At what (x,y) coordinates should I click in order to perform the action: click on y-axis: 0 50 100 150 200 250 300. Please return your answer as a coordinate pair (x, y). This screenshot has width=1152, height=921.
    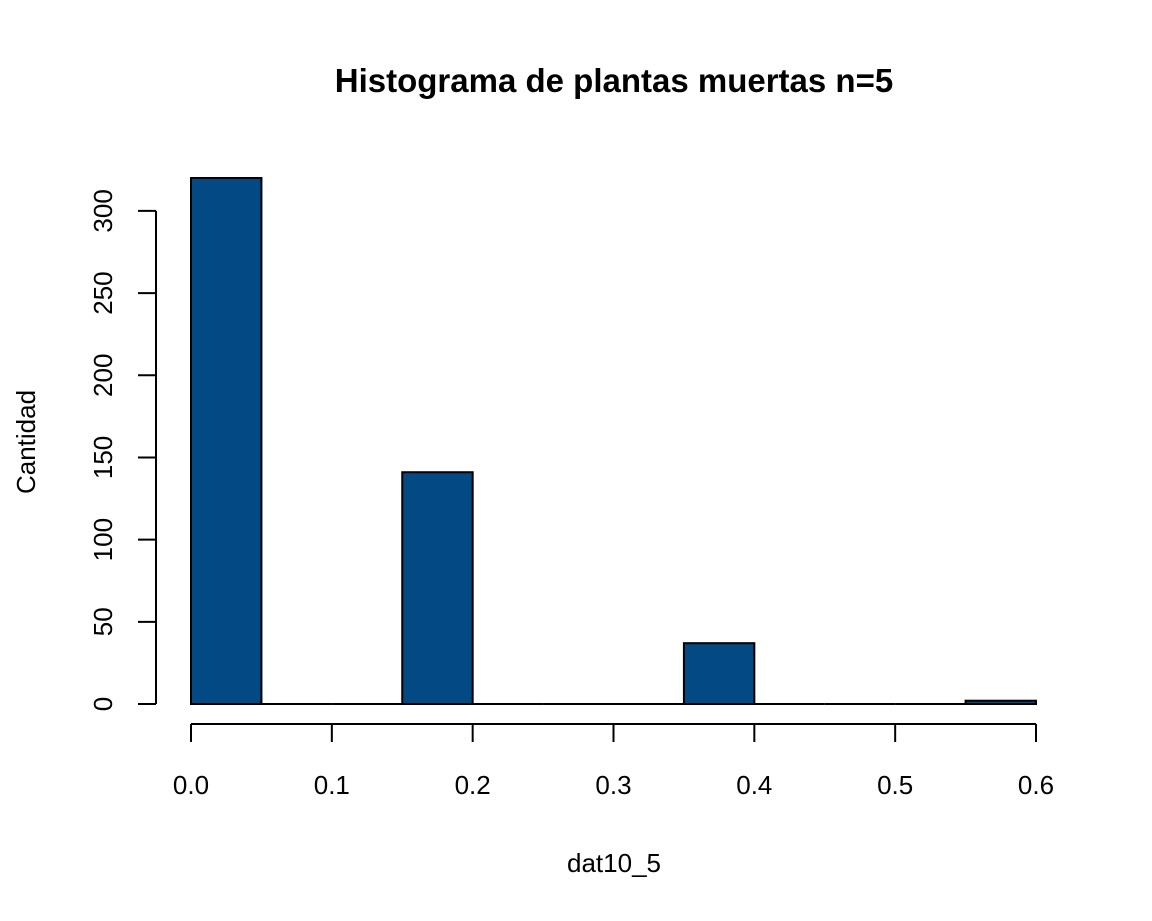
    Looking at the image, I should click on (122, 450).